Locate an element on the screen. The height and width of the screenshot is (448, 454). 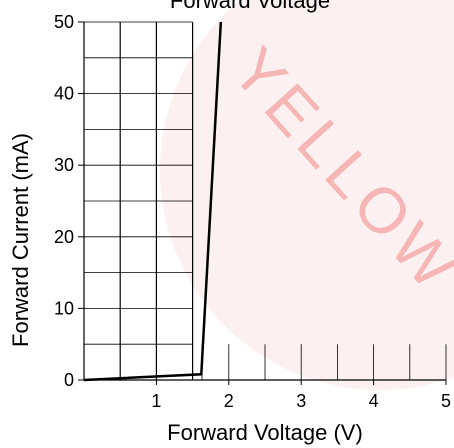
y-tick-label: 10 is located at coordinates (64, 308).